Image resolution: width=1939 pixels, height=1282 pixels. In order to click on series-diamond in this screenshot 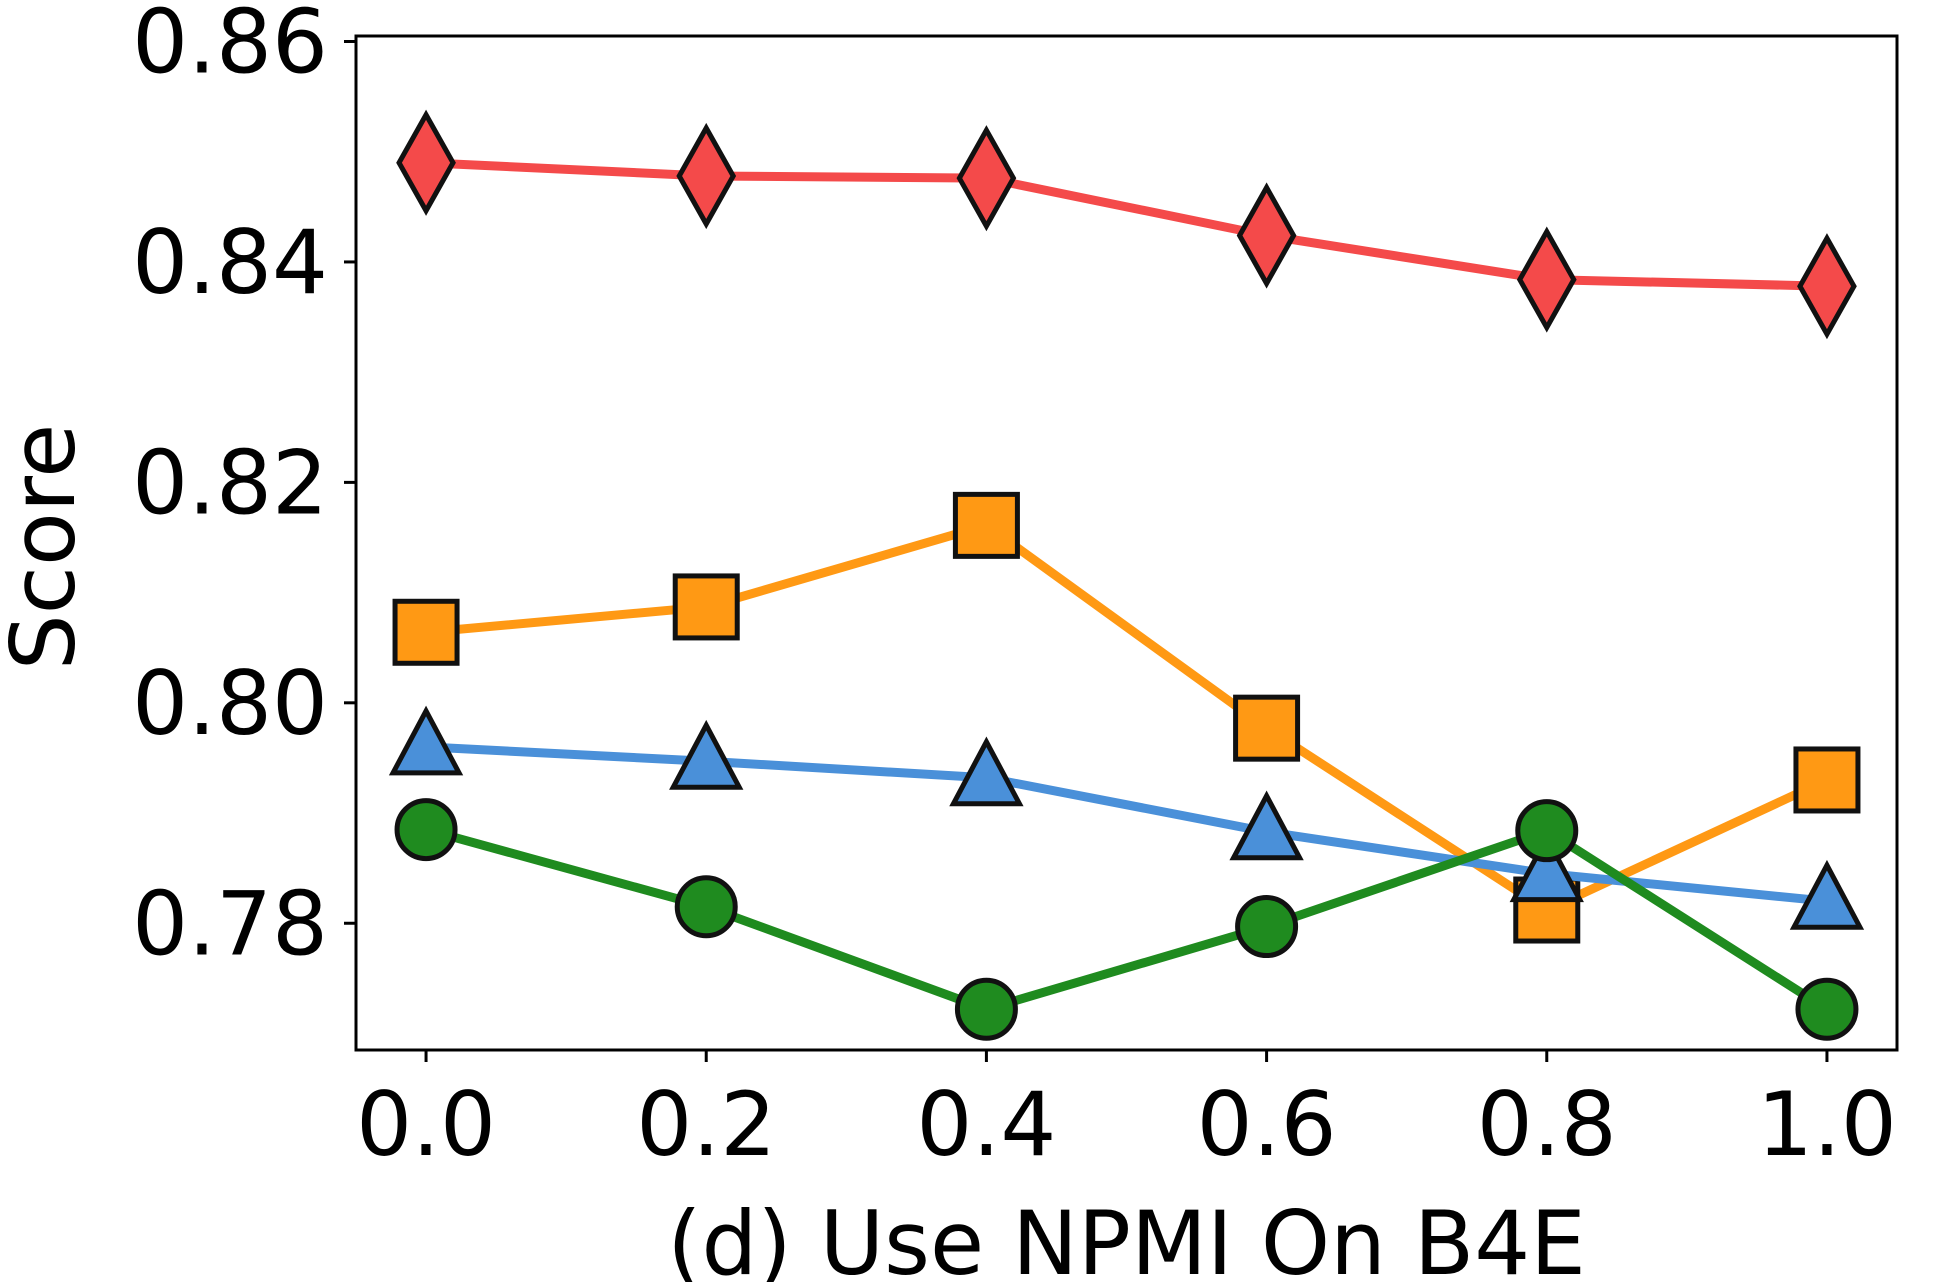, I will do `click(1126, 224)`.